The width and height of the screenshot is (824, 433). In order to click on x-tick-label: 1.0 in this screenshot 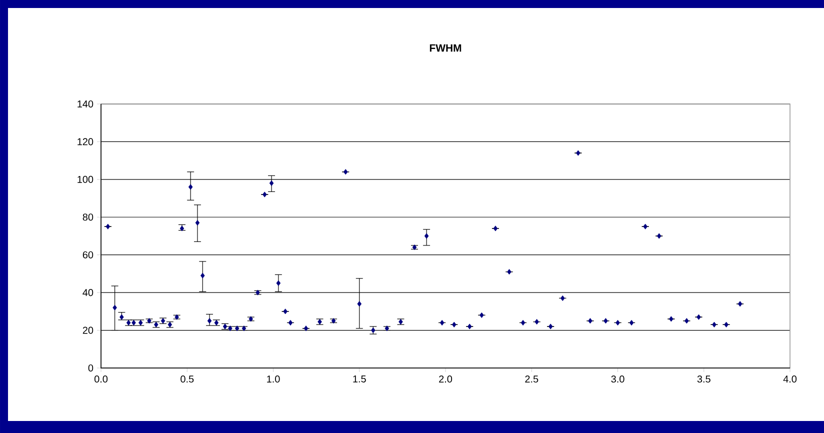, I will do `click(273, 379)`.